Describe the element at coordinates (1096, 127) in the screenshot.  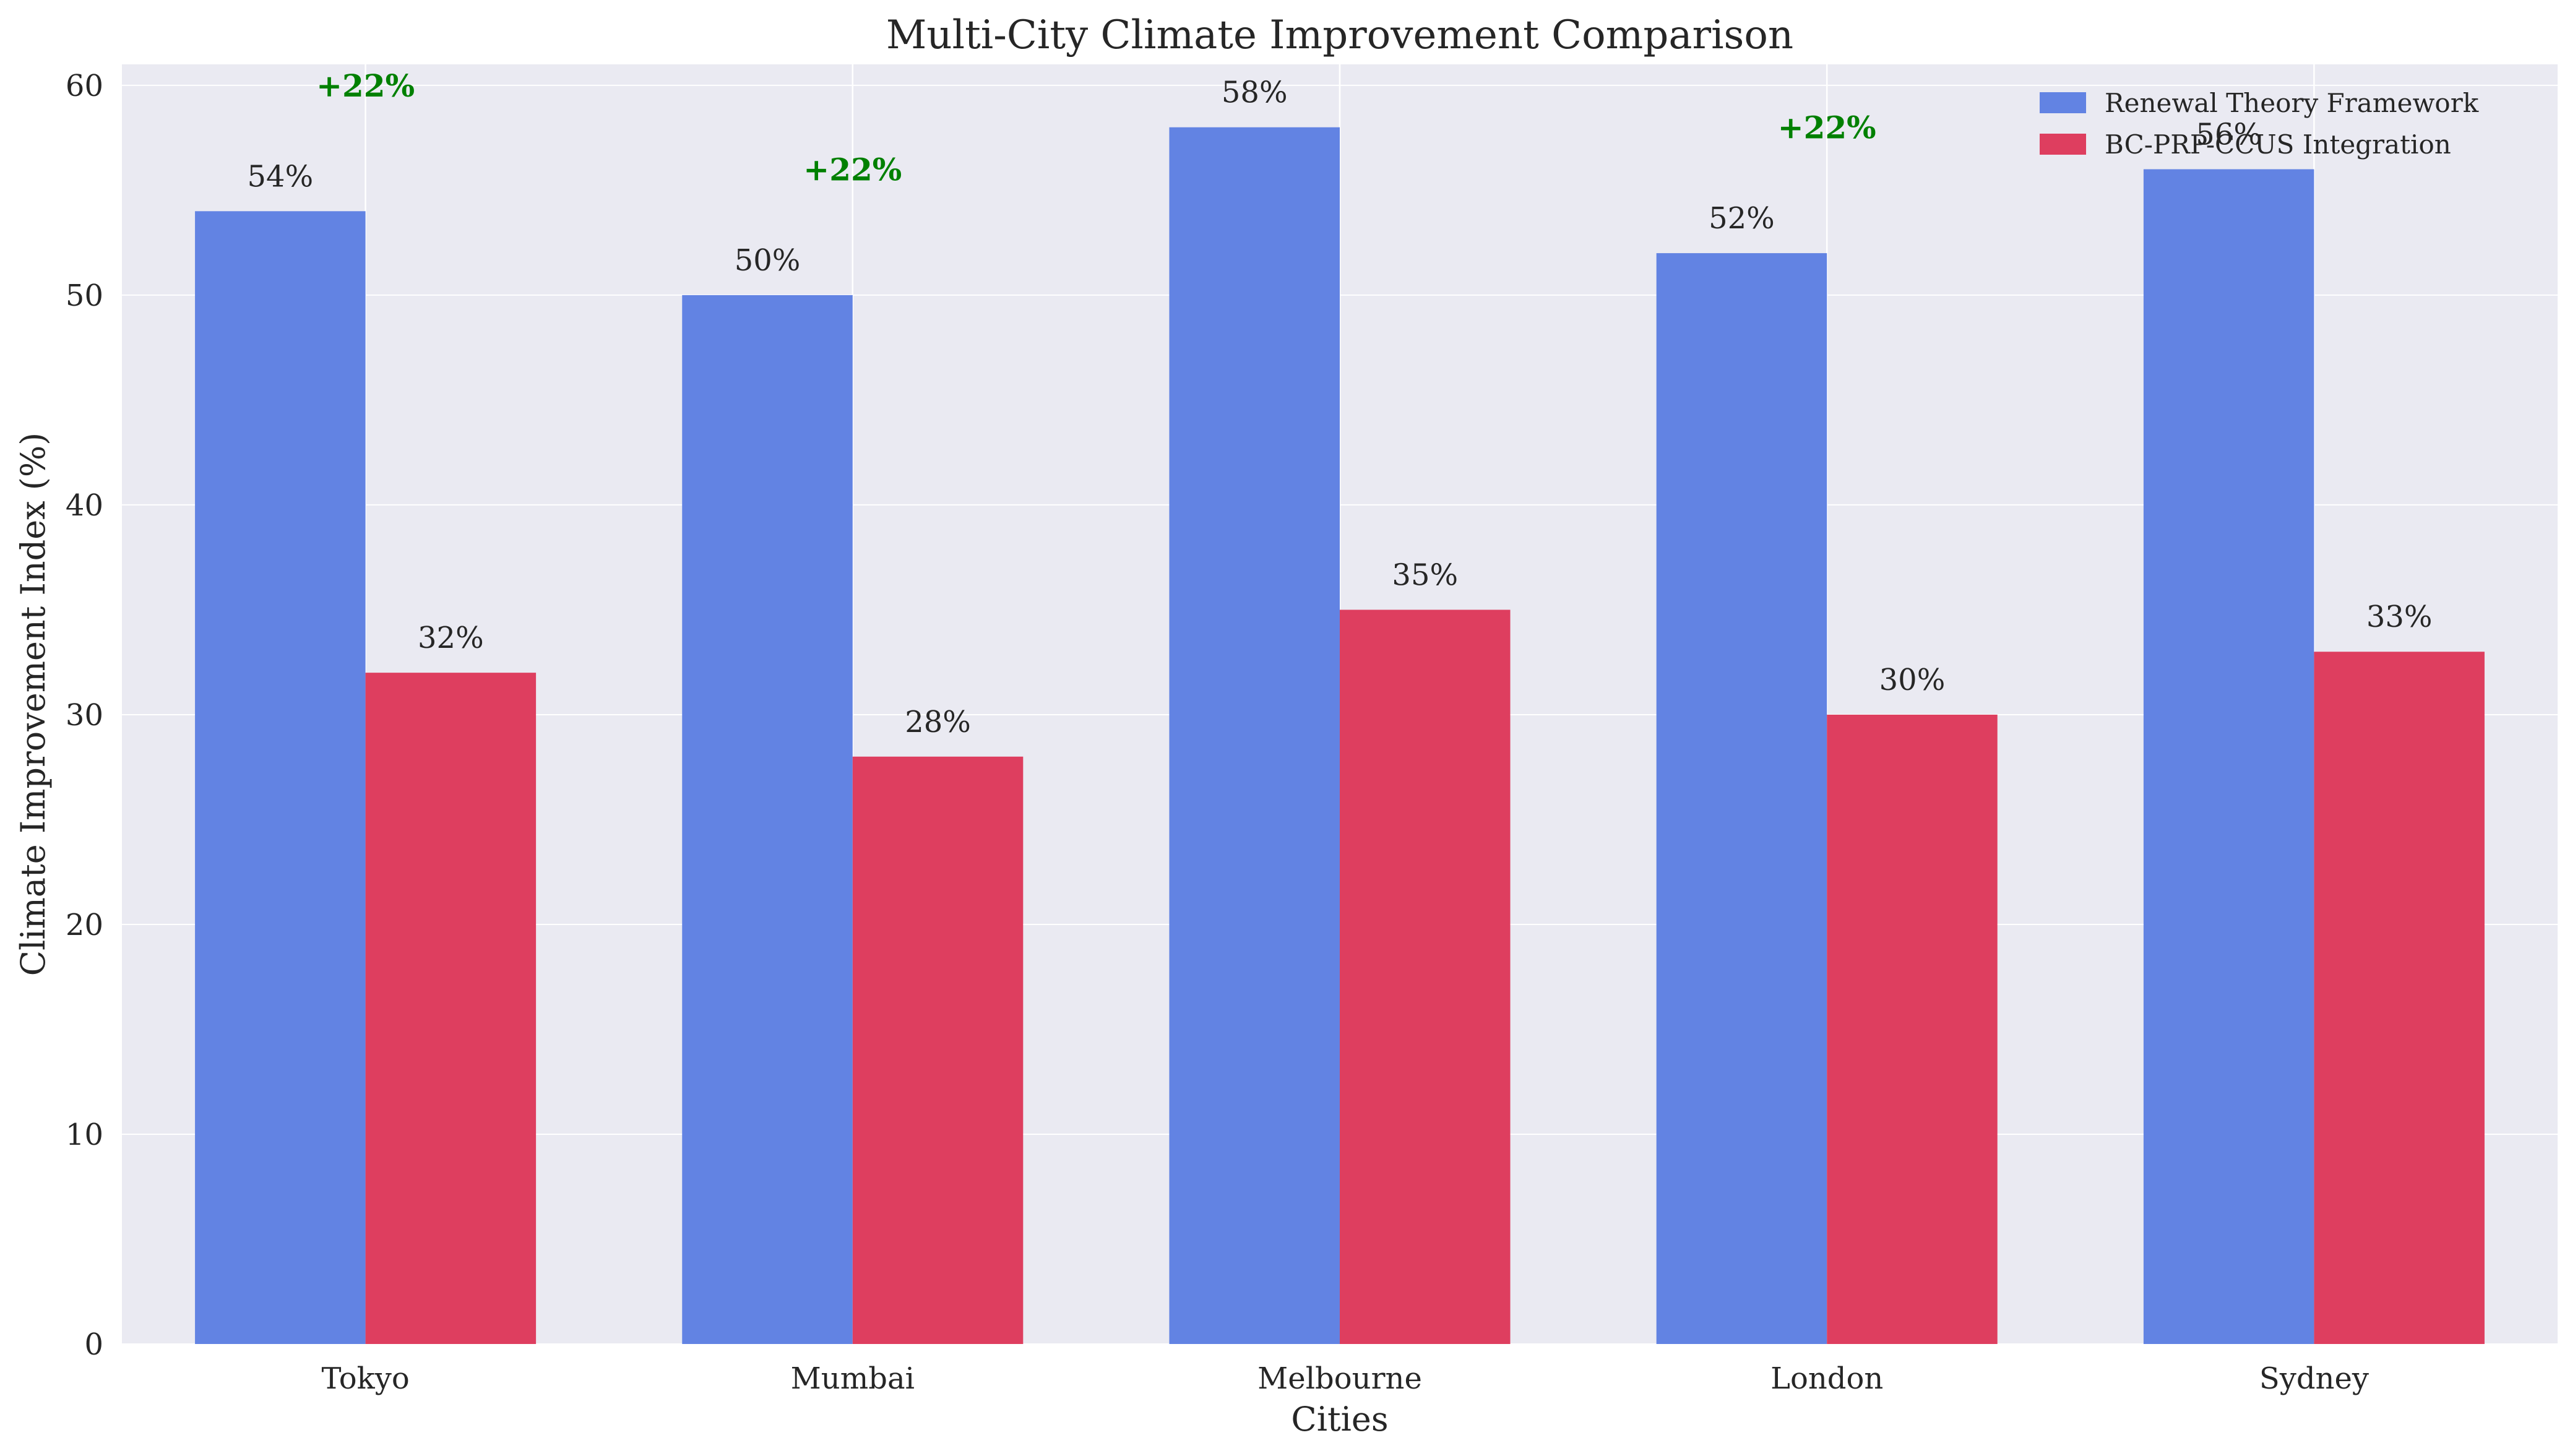
I see `annotations: +22% +22% +22%` at that location.